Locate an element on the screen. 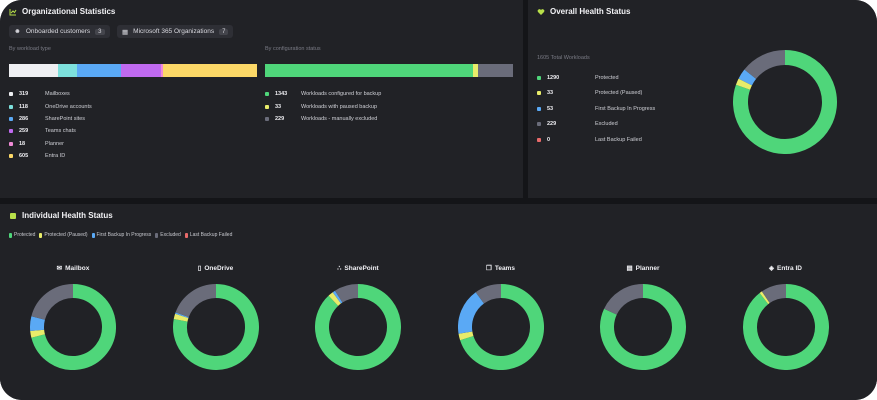 This screenshot has width=877, height=400. chip-label: Onboarded customers is located at coordinates (58, 31).